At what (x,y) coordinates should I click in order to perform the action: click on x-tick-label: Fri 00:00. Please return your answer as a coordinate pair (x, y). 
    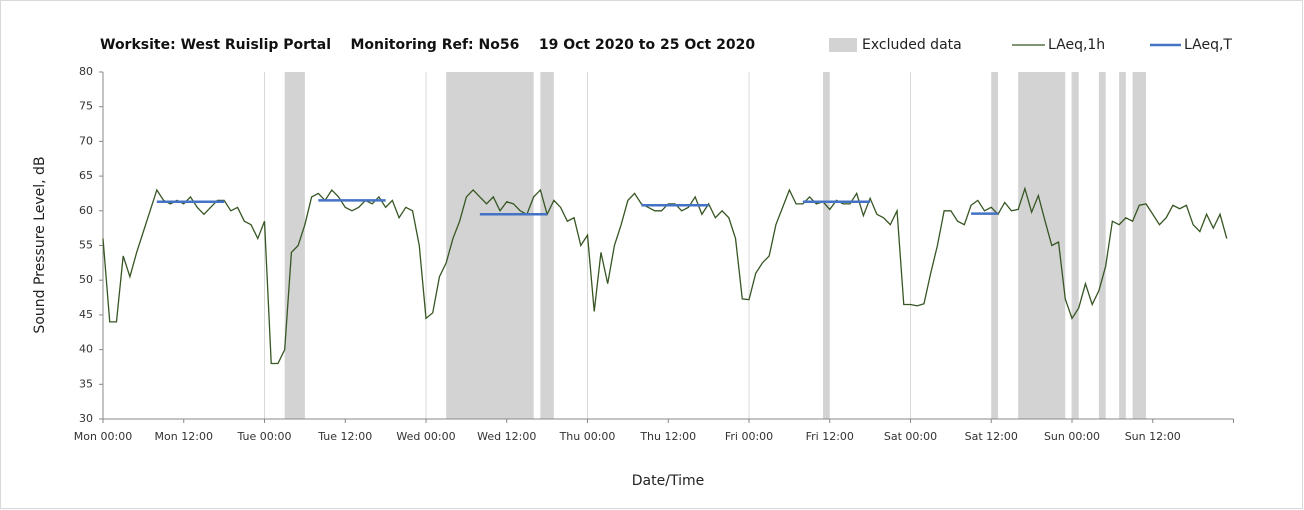
    Looking at the image, I should click on (749, 436).